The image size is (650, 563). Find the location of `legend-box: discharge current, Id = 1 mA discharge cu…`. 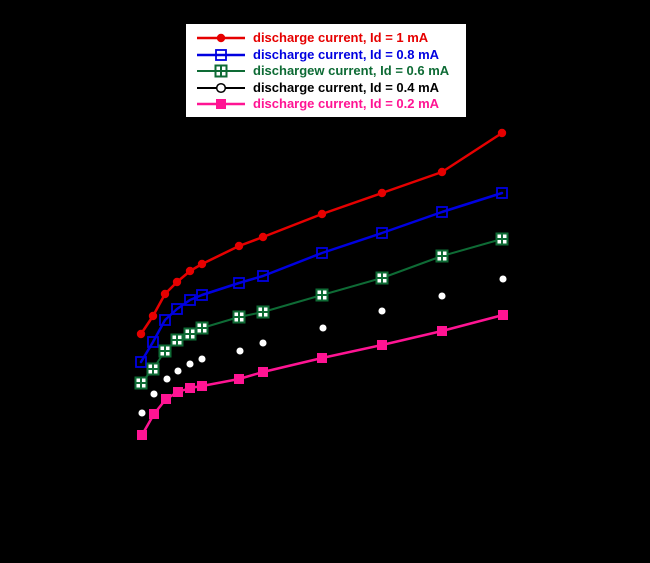

legend-box: discharge current, Id = 1 mA discharge cu… is located at coordinates (326, 70).